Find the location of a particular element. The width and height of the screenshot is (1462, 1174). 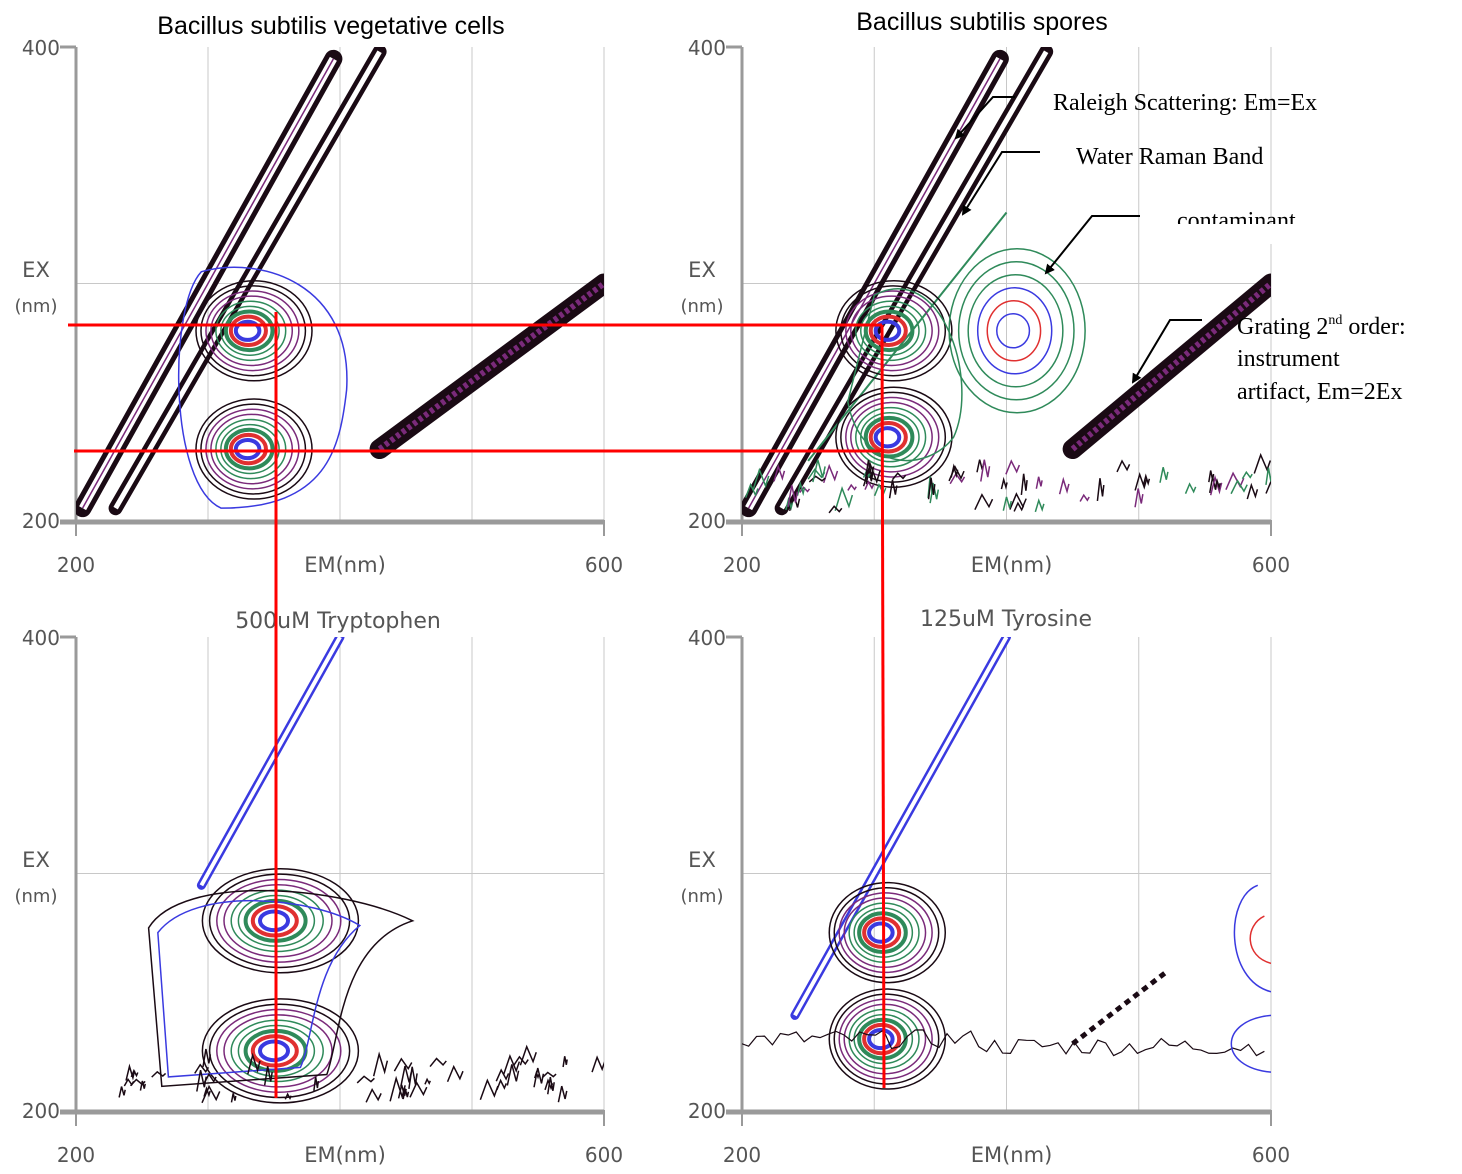

arrow-contaminant is located at coordinates (1092, 245).